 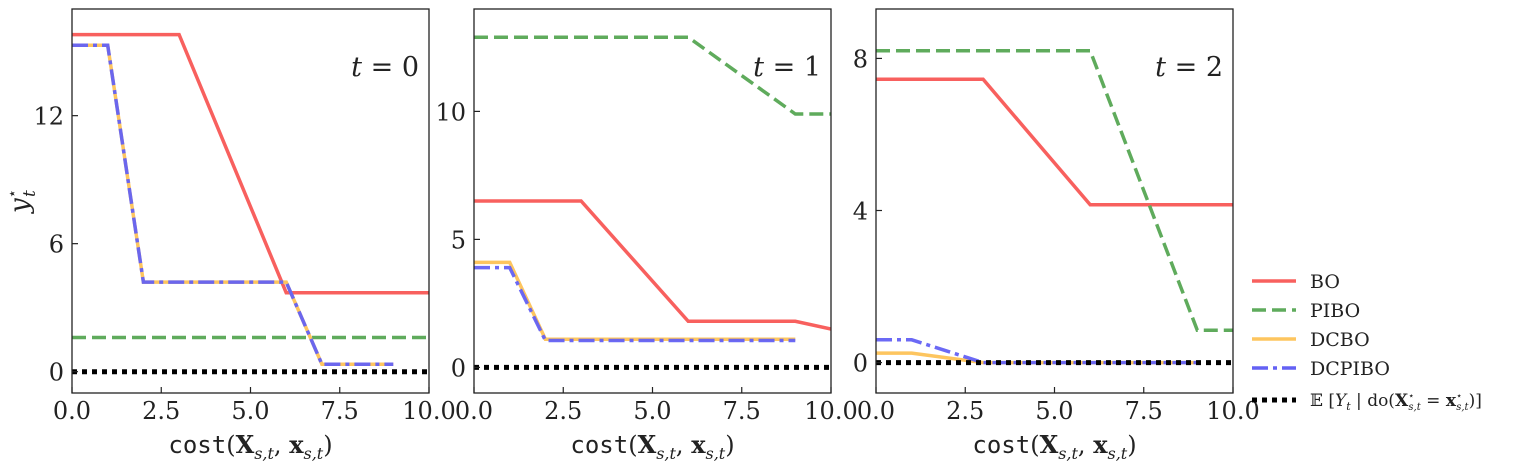 I want to click on y-tick-label: 6, so click(x=56, y=245).